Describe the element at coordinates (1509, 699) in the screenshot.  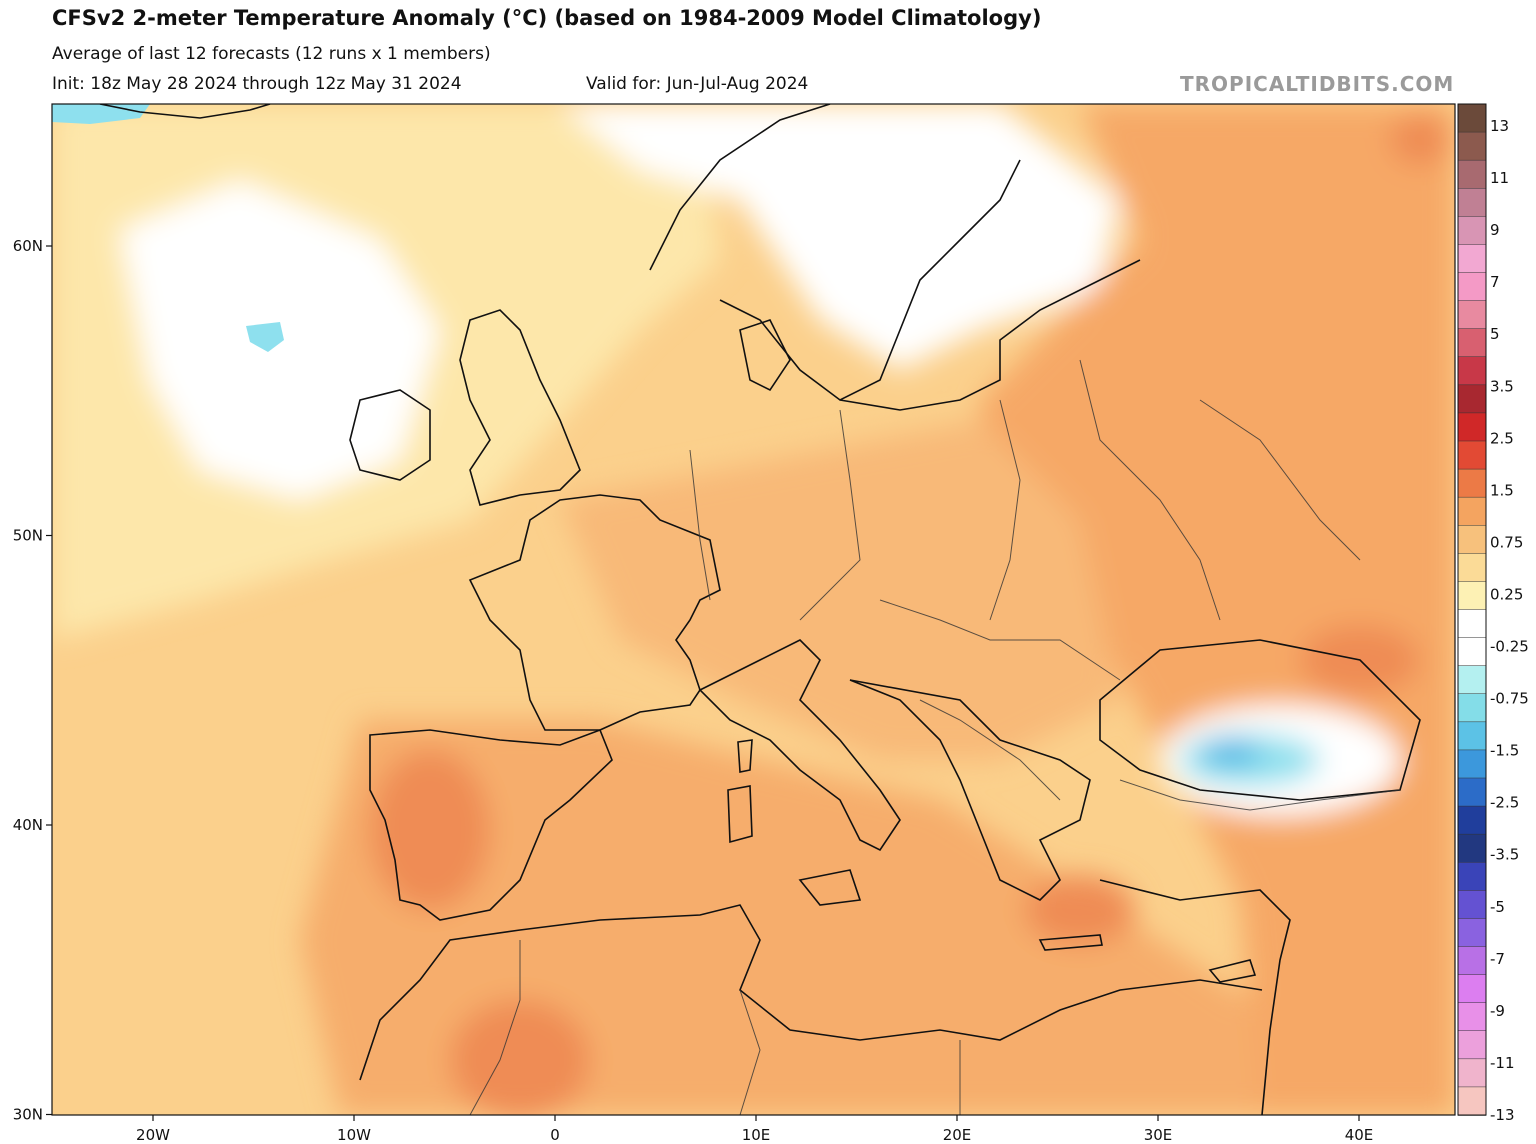
I see `colorbar-label: -0.75` at that location.